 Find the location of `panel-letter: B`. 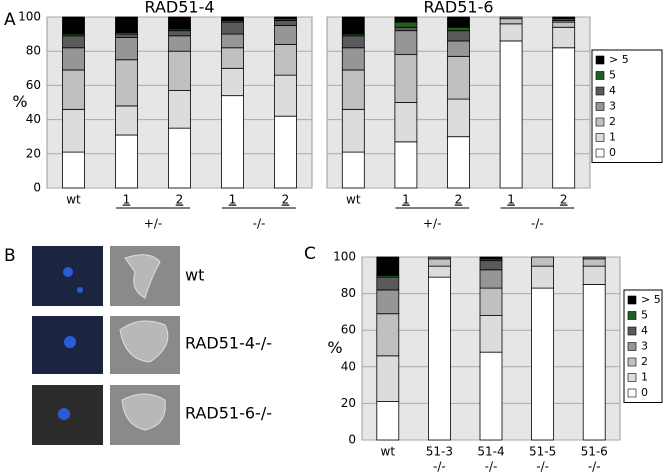

panel-letter: B is located at coordinates (10, 256).